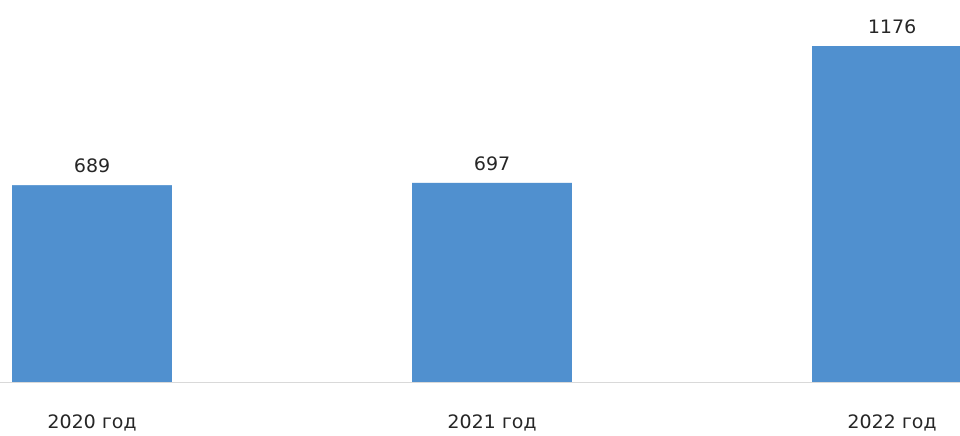 The image size is (960, 436). What do you see at coordinates (91, 422) in the screenshot?
I see `x-tick-label-0: 2020 год` at bounding box center [91, 422].